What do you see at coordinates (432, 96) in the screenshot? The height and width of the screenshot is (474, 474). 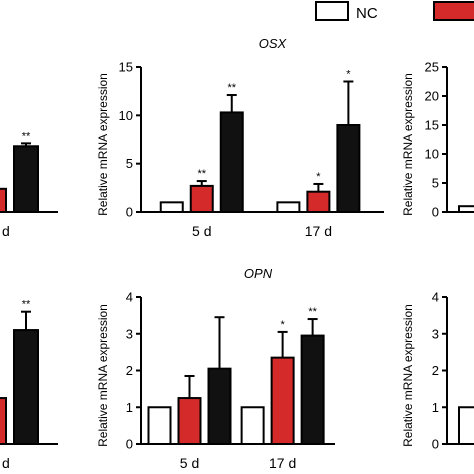 I see `y-tick-label: 20` at bounding box center [432, 96].